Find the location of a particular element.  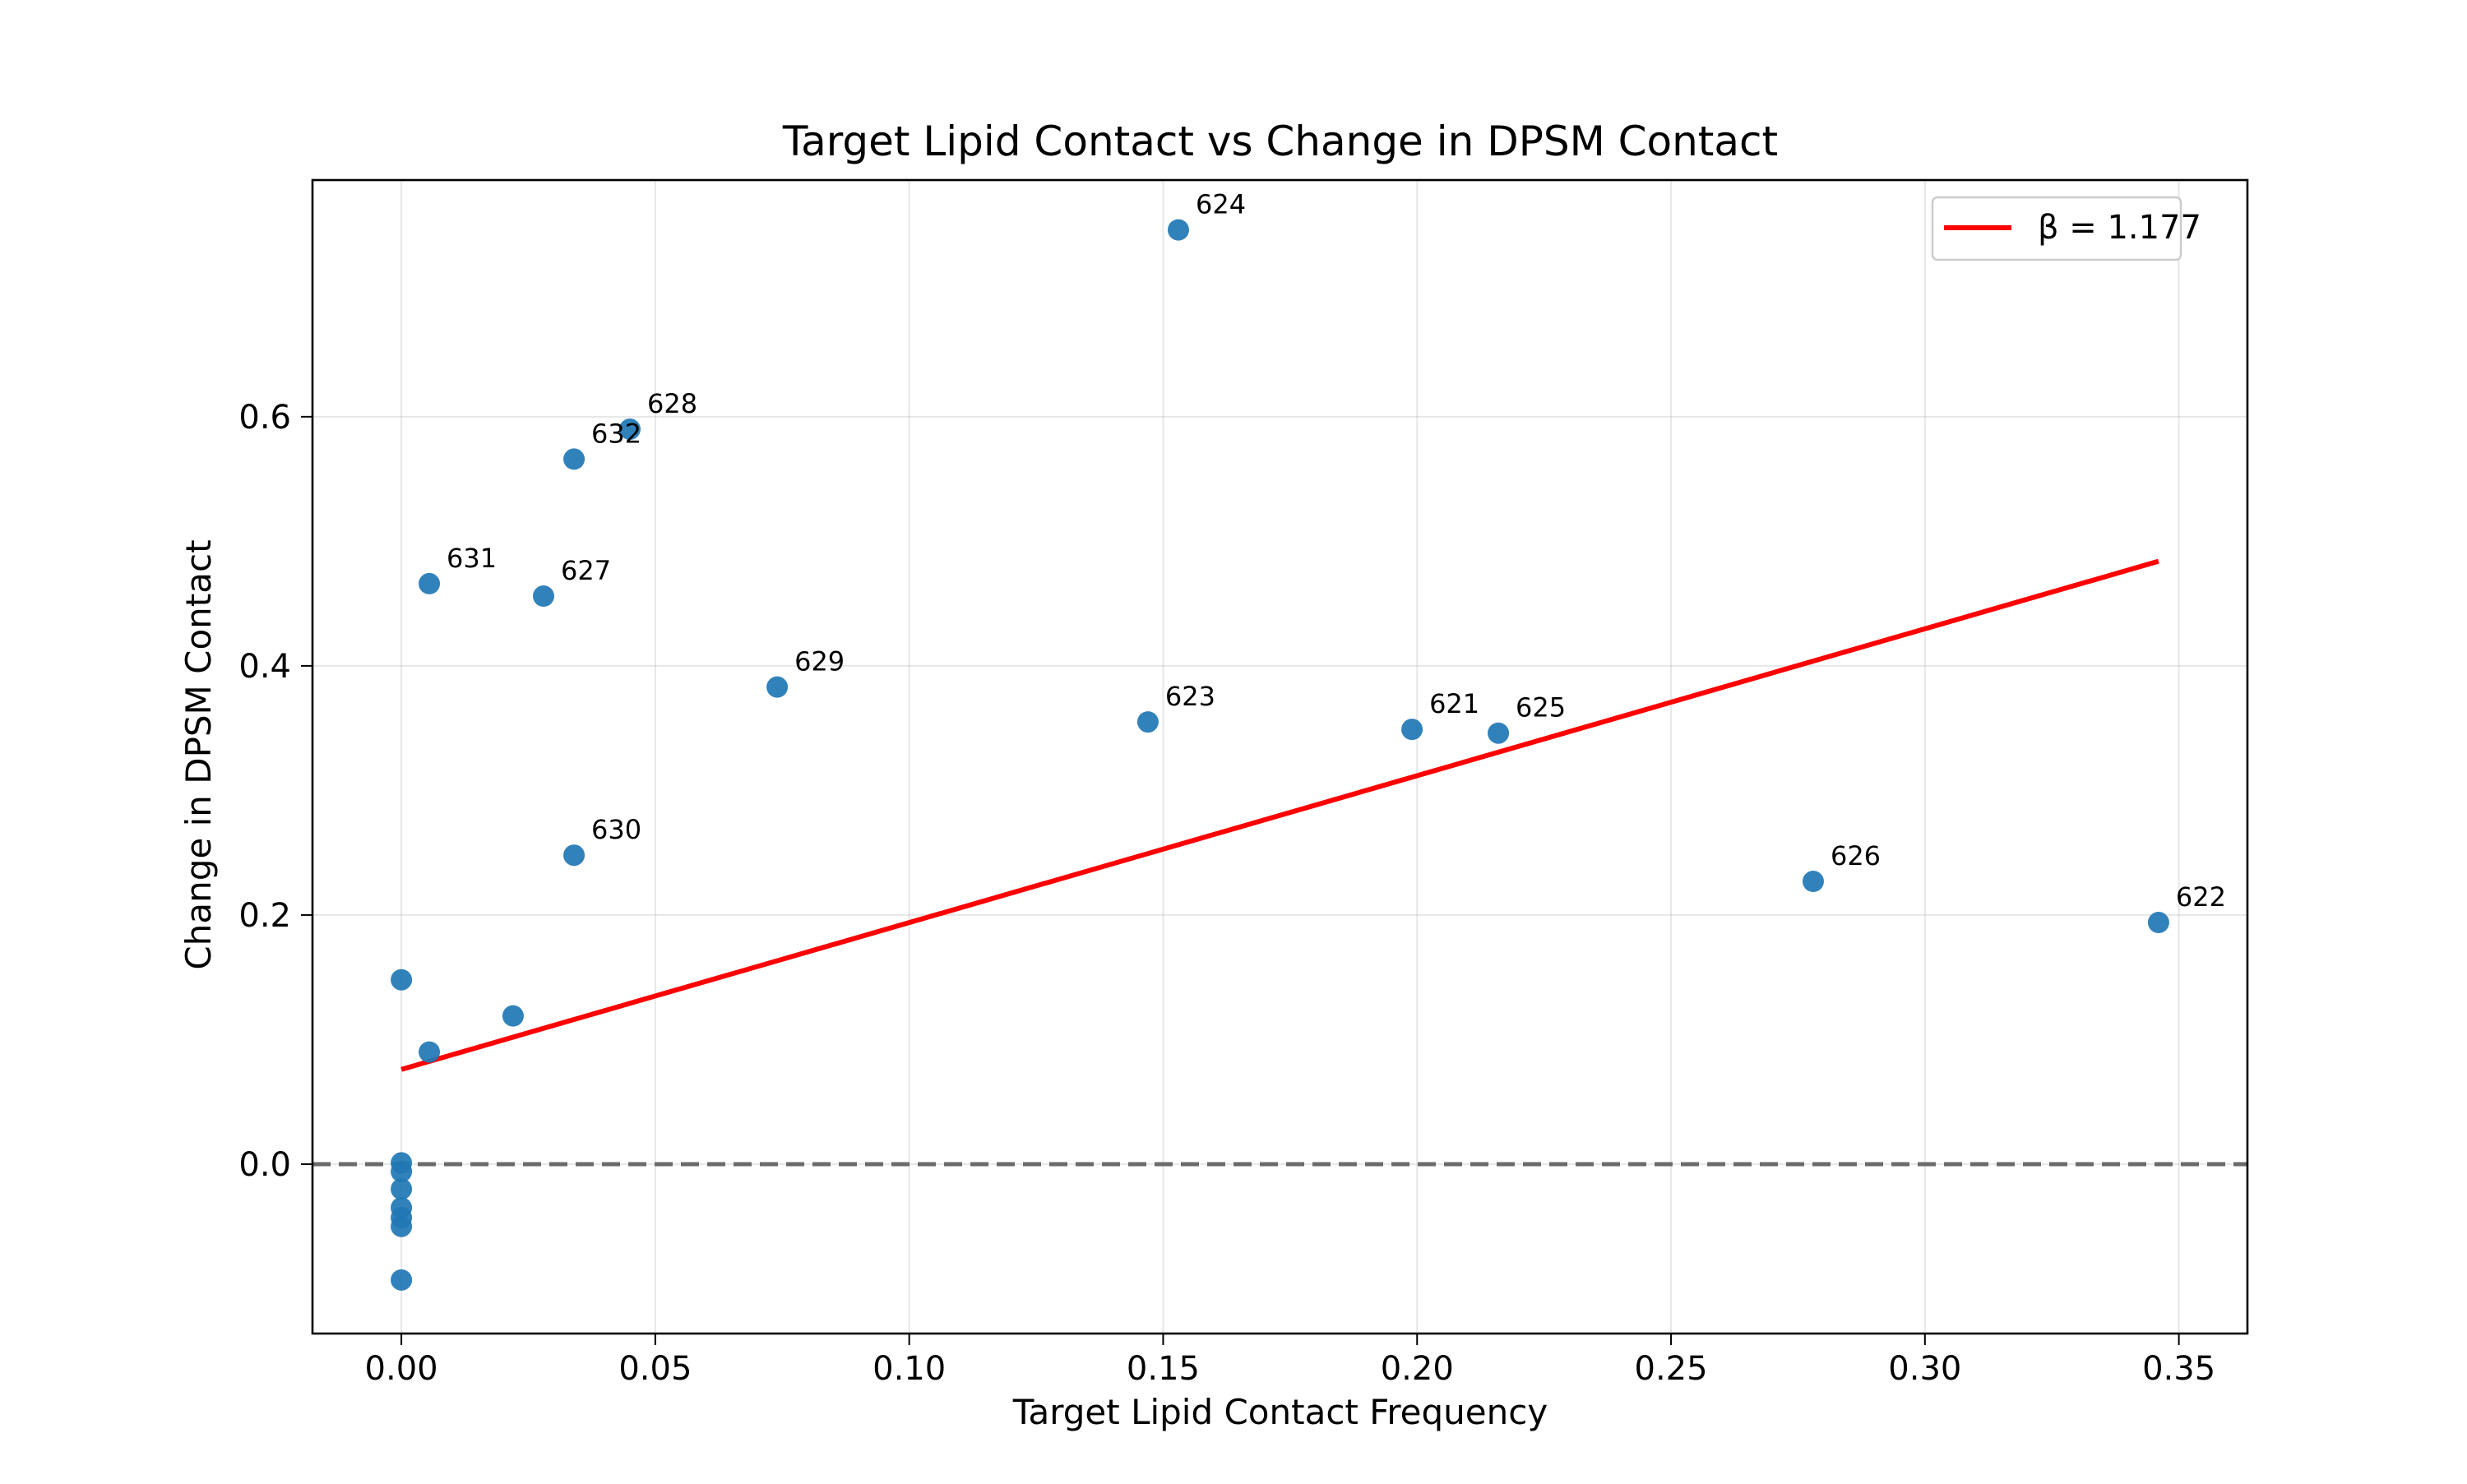

x-tick-label: 0.00 is located at coordinates (402, 1369).